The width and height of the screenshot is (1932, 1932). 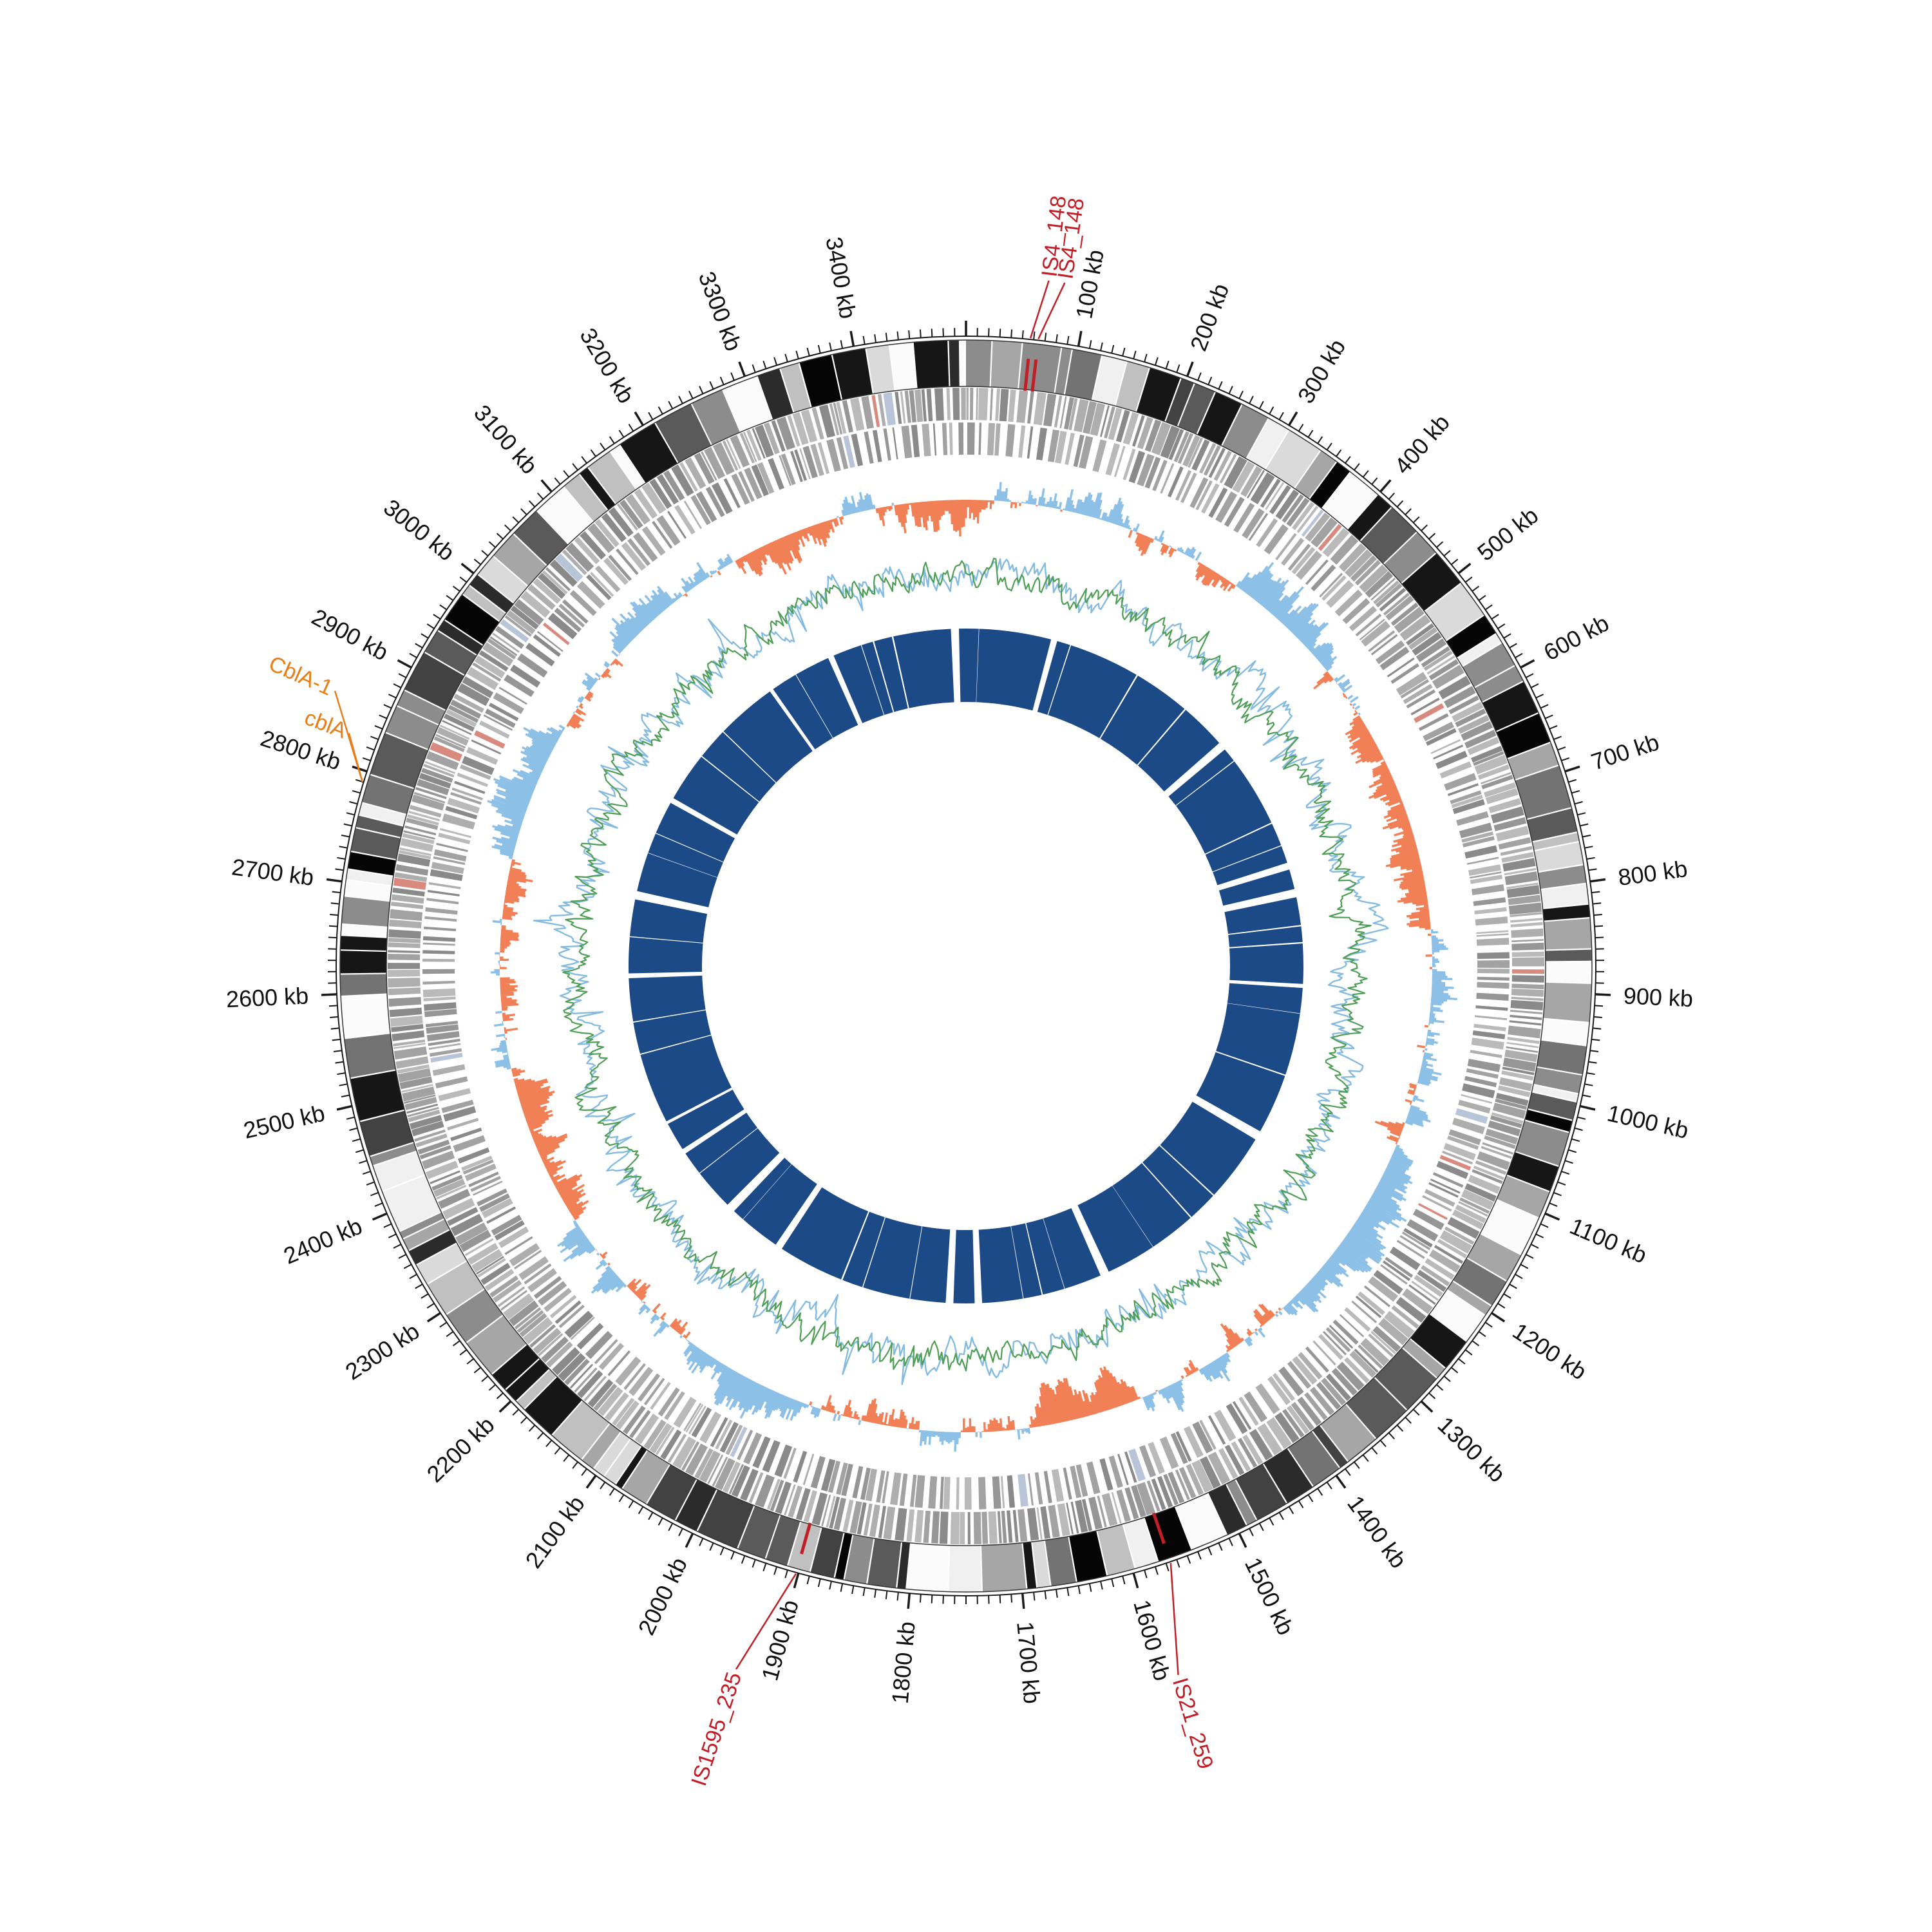 What do you see at coordinates (326, 724) in the screenshot?
I see `annotation-label-cbla: cblA` at bounding box center [326, 724].